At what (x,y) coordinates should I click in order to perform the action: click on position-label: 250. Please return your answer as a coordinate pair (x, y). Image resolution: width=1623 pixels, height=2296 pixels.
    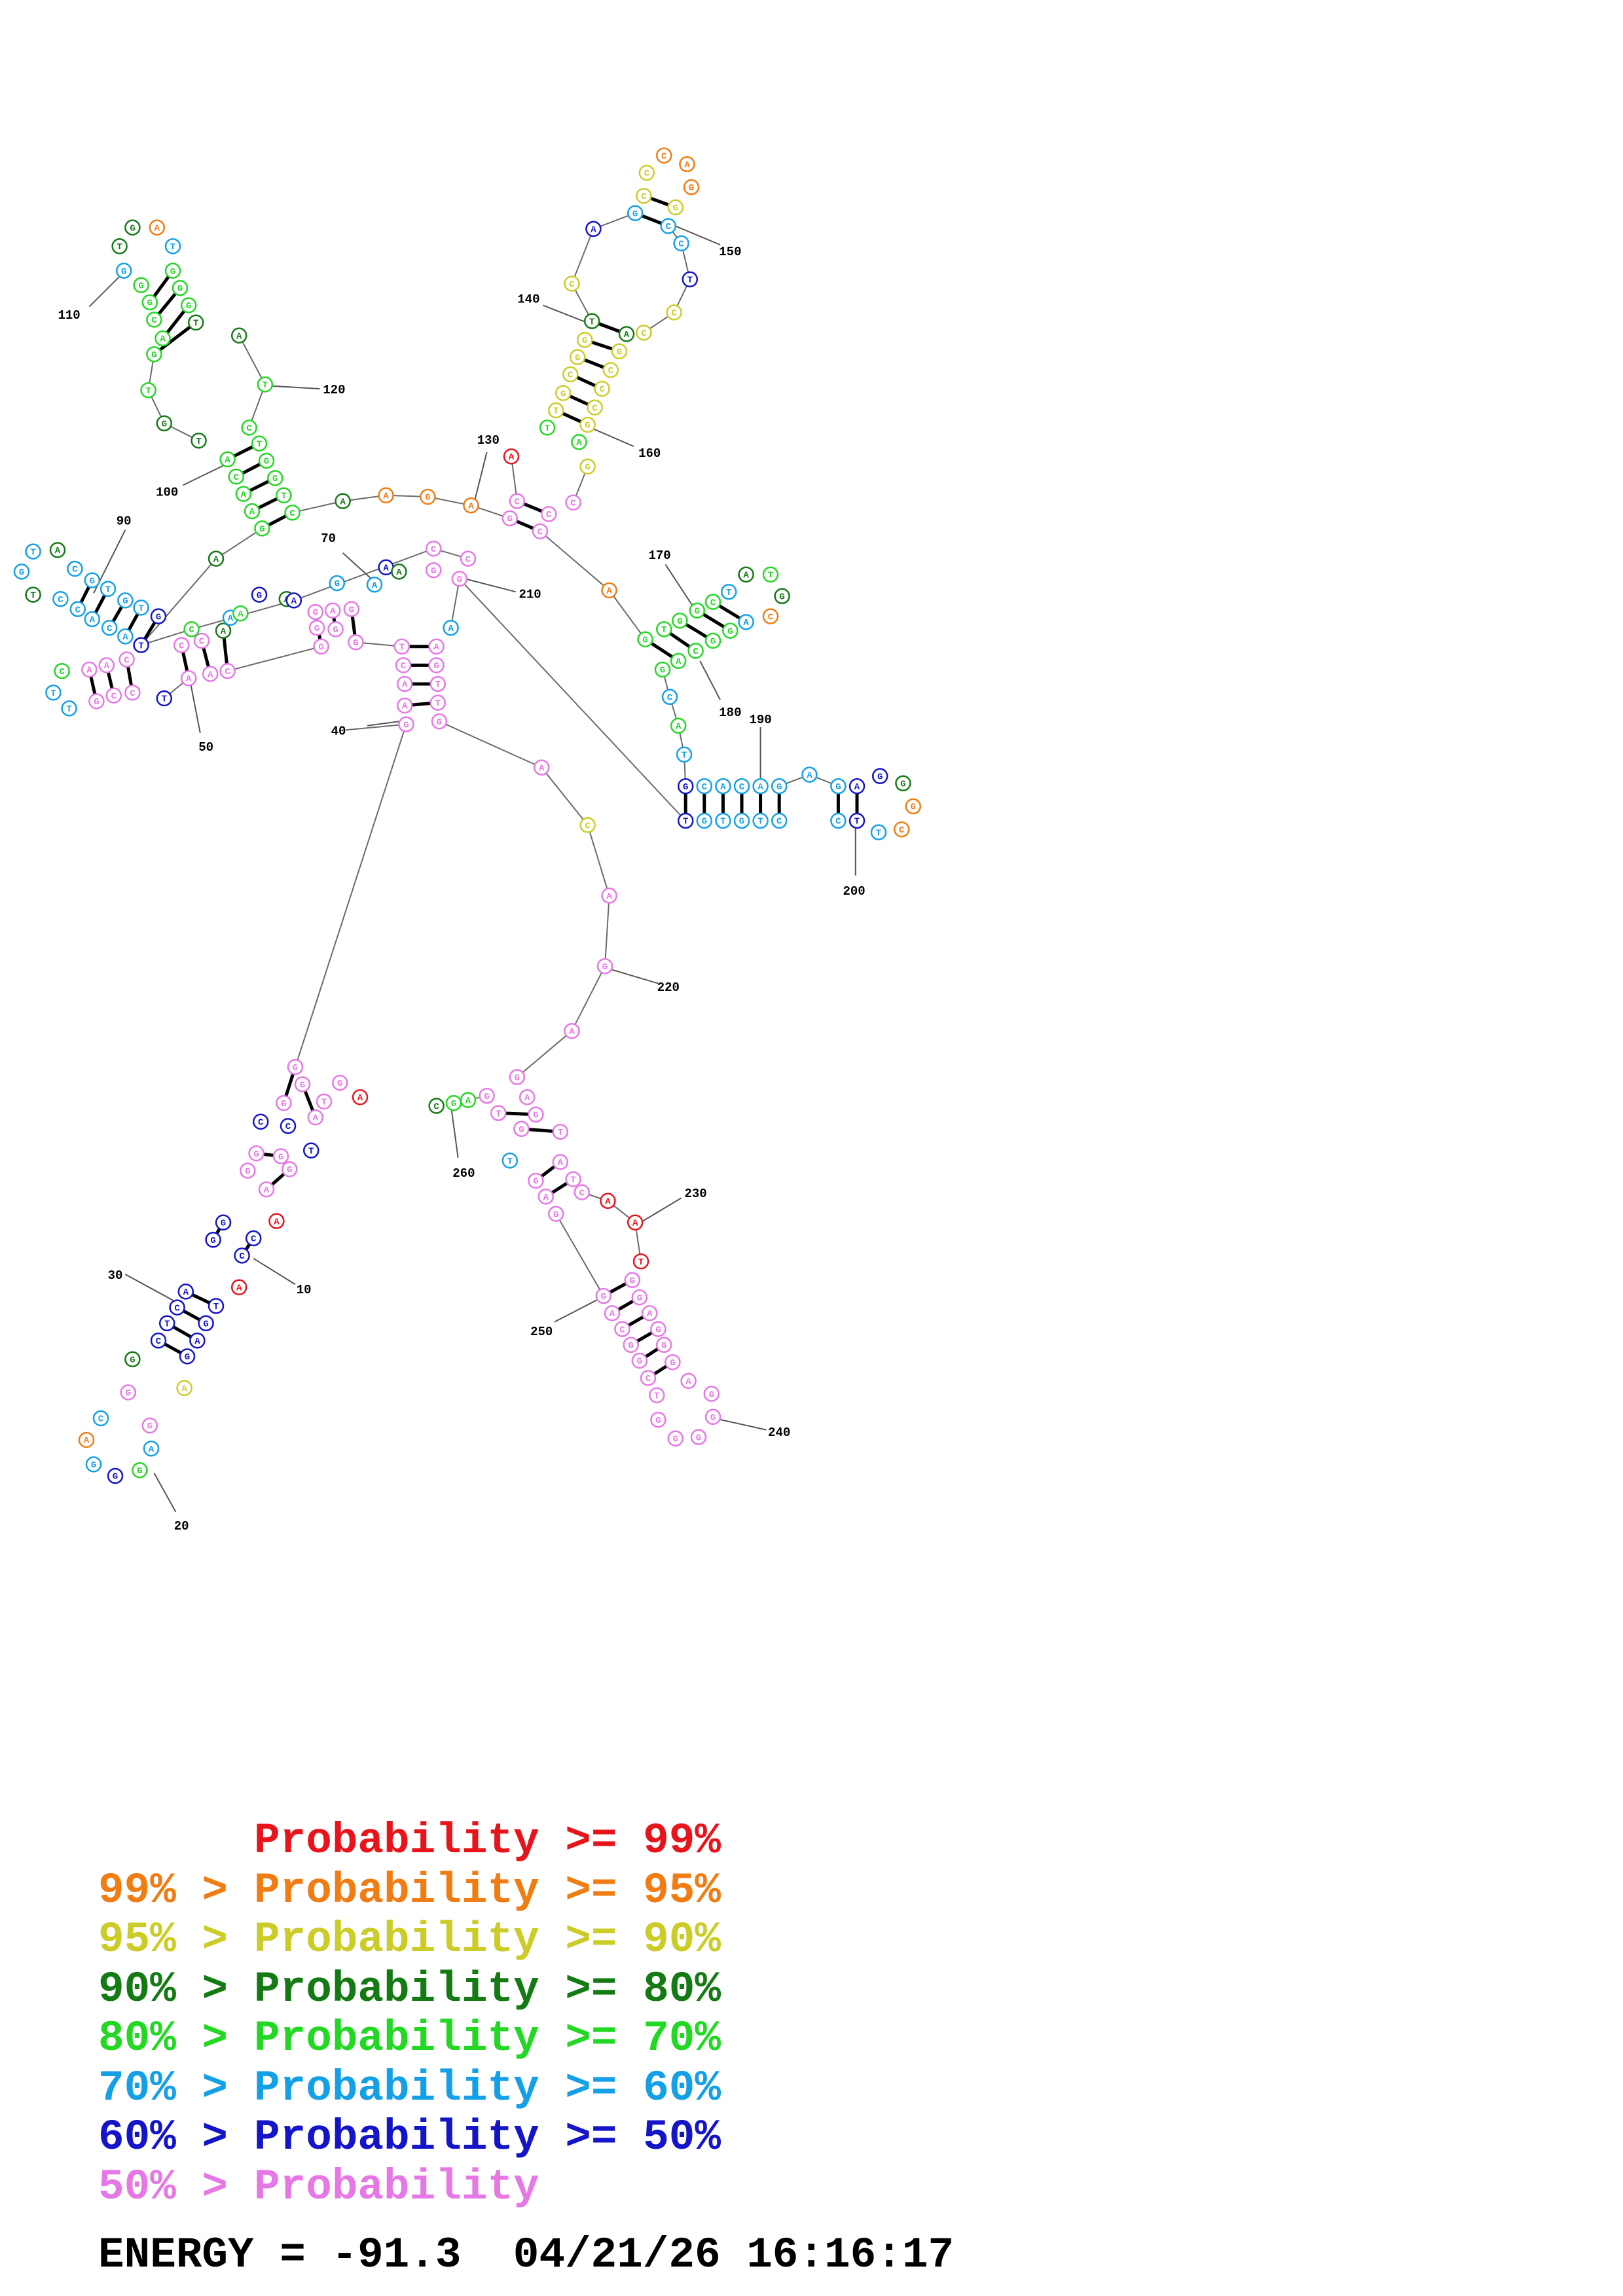
    Looking at the image, I should click on (541, 1332).